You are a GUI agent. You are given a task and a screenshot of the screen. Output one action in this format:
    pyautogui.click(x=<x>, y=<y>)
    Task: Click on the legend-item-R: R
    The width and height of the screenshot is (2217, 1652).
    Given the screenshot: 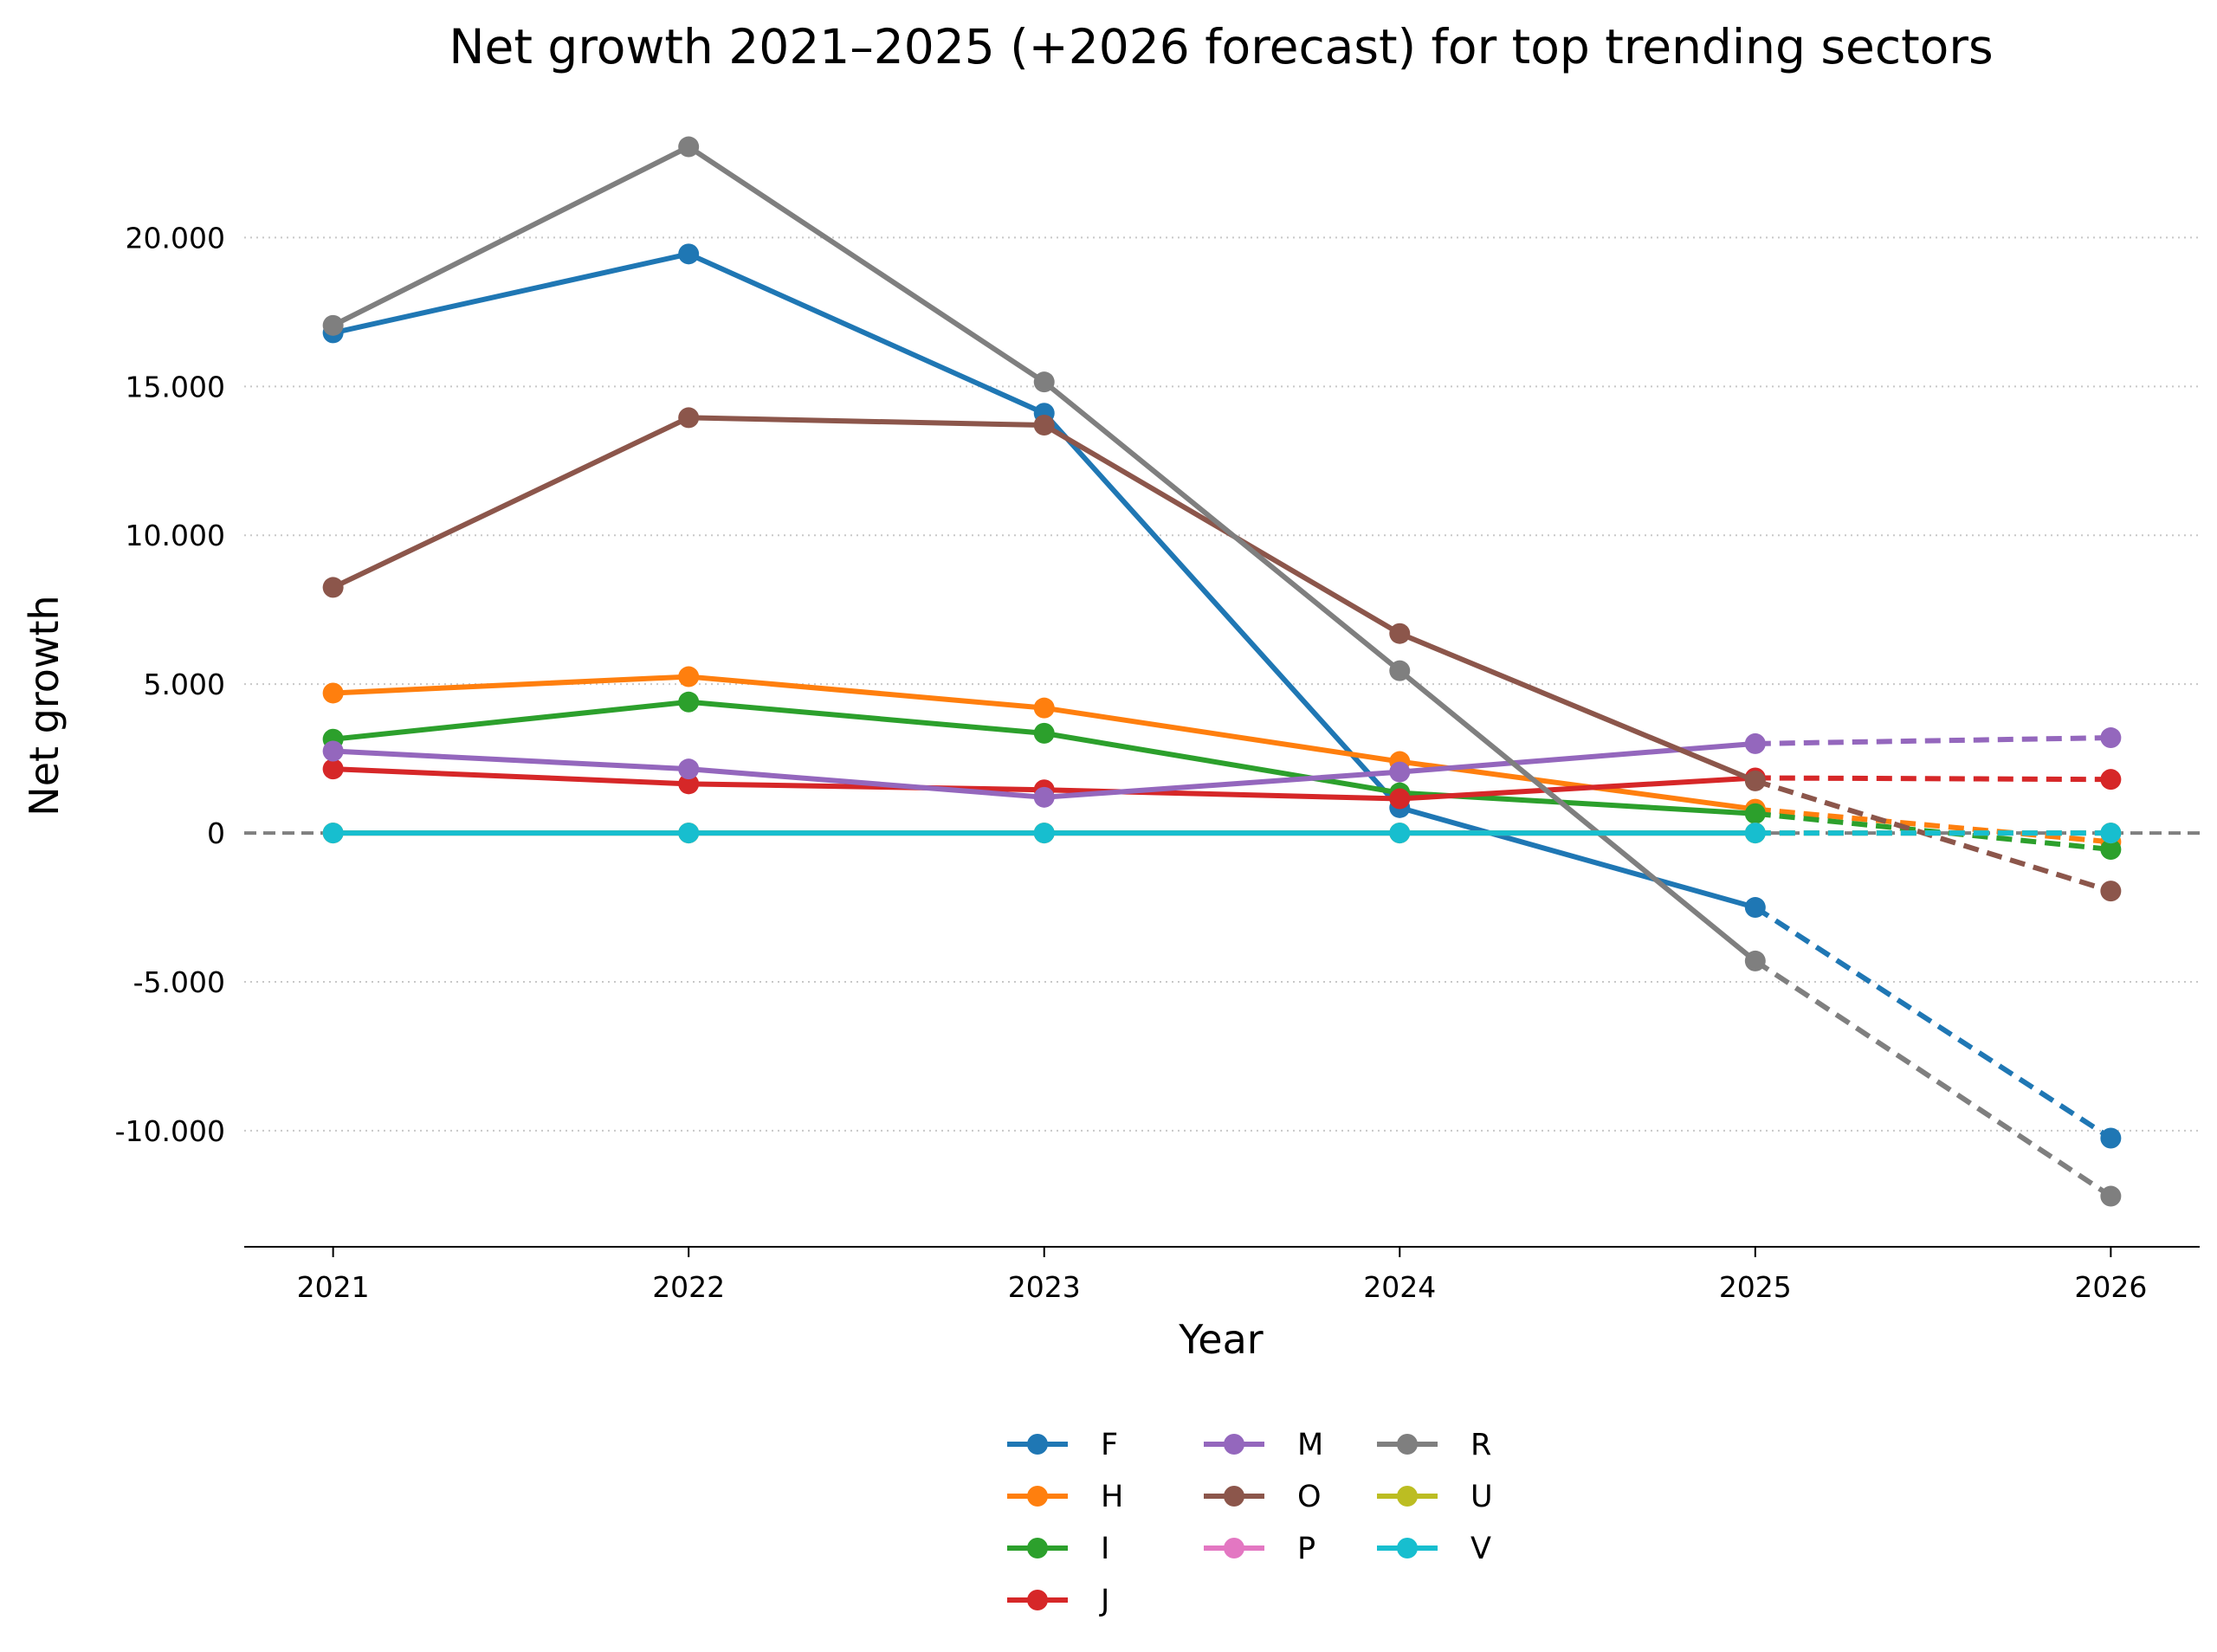 What is the action you would take?
    pyautogui.click(x=1434, y=1445)
    